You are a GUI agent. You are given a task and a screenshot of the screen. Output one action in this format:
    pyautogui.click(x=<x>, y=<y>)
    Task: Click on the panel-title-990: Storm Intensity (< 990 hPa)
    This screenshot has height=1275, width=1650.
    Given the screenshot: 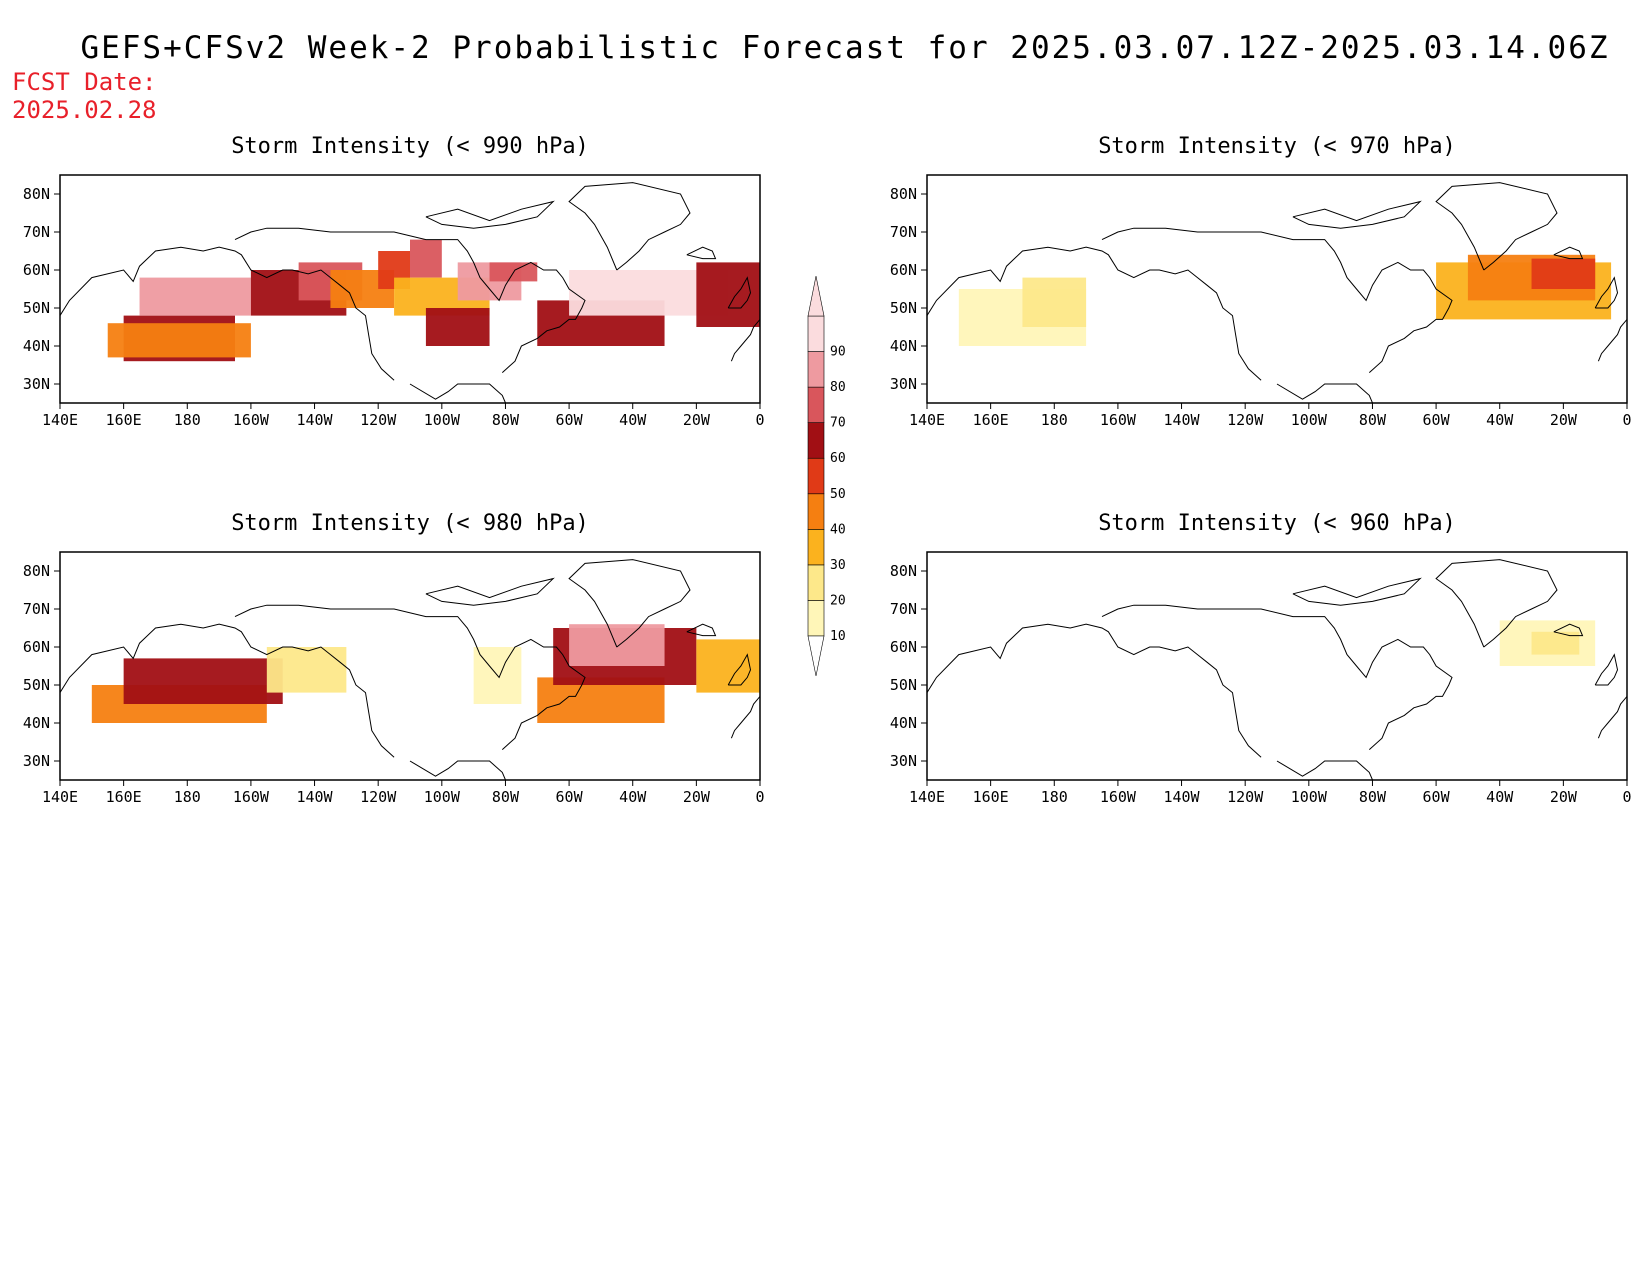 What is the action you would take?
    pyautogui.click(x=410, y=146)
    